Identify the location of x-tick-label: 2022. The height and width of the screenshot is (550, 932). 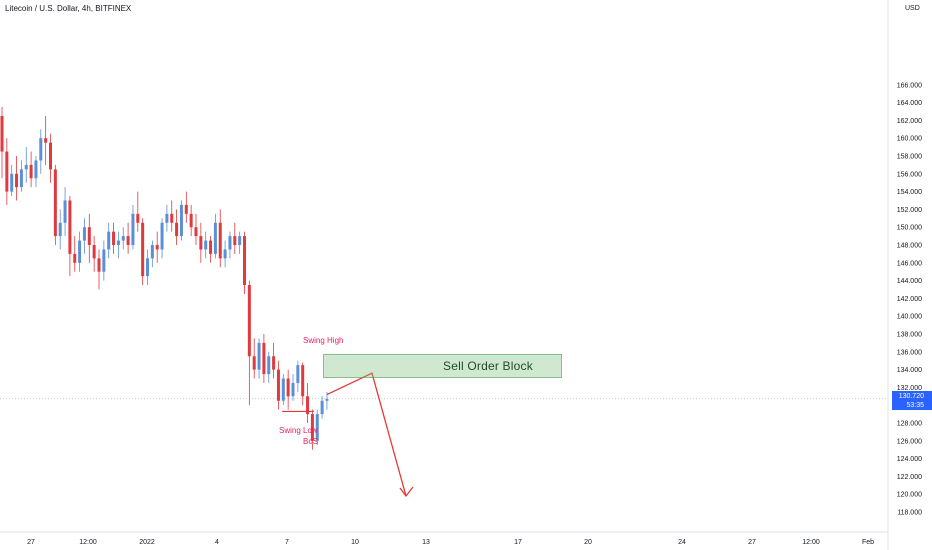
(147, 542).